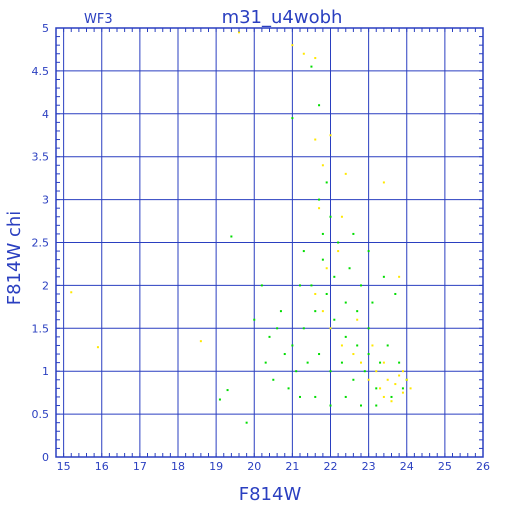 The width and height of the screenshot is (512, 512). What do you see at coordinates (407, 466) in the screenshot?
I see `x-tick-label: 24` at bounding box center [407, 466].